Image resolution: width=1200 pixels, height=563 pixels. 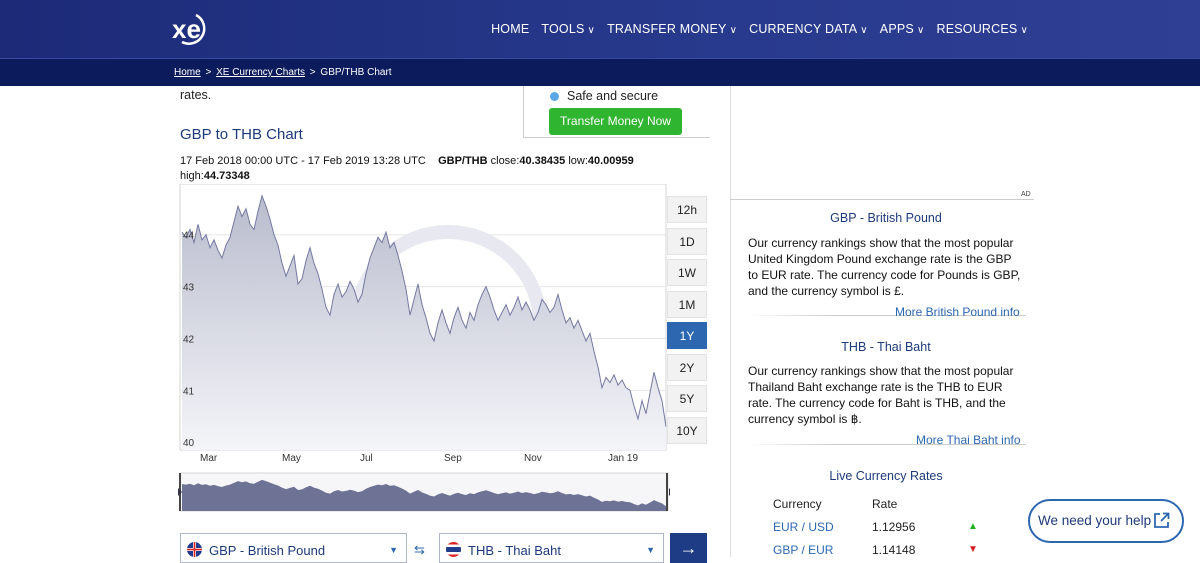 I want to click on breadcrumb-home-link: Home, so click(x=187, y=72).